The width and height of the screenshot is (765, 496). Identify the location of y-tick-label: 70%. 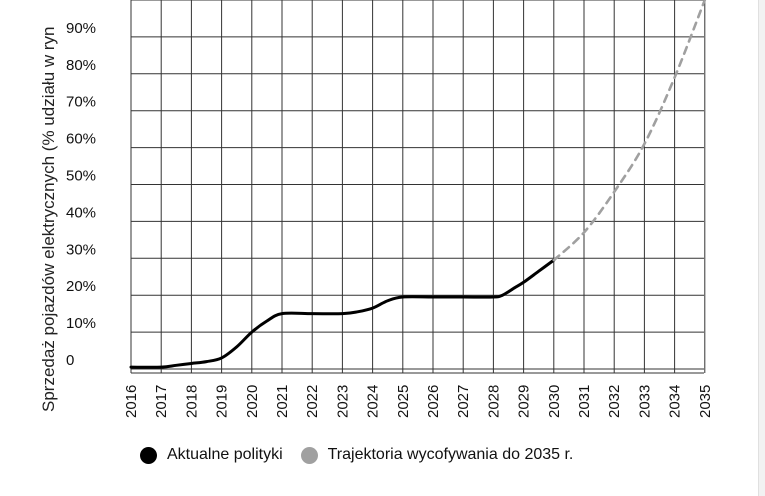
(81, 102).